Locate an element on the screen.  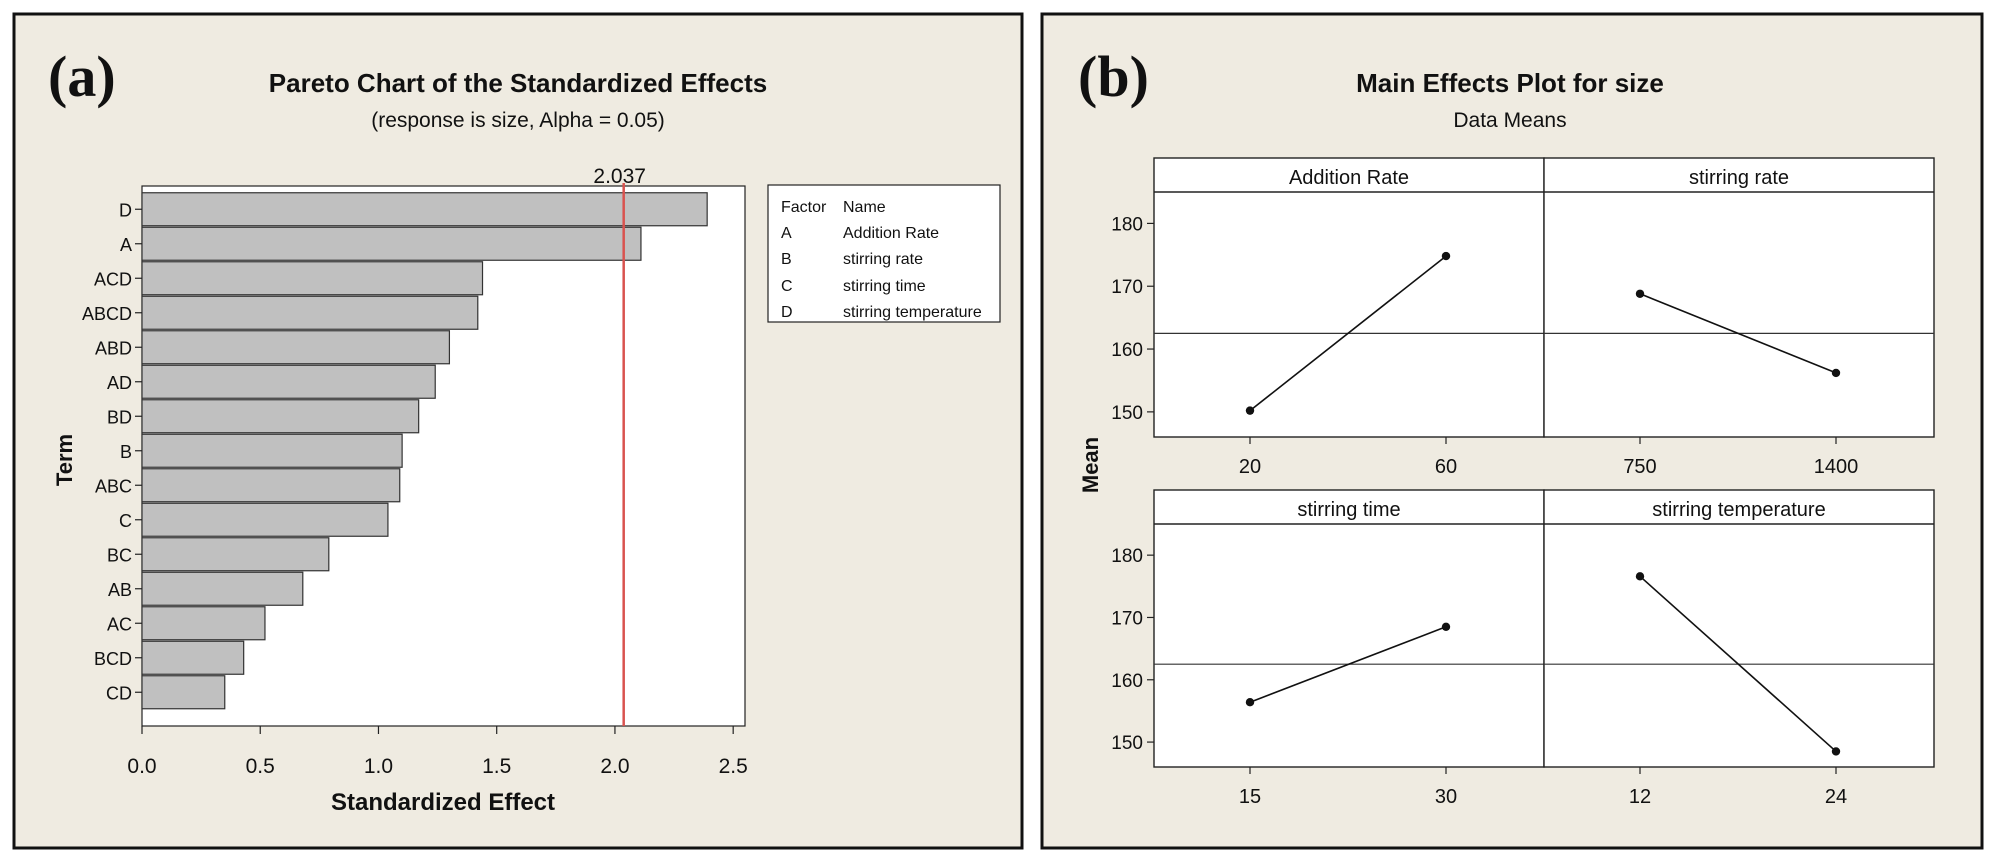
legend-name-c: stirring time is located at coordinates (884, 286).